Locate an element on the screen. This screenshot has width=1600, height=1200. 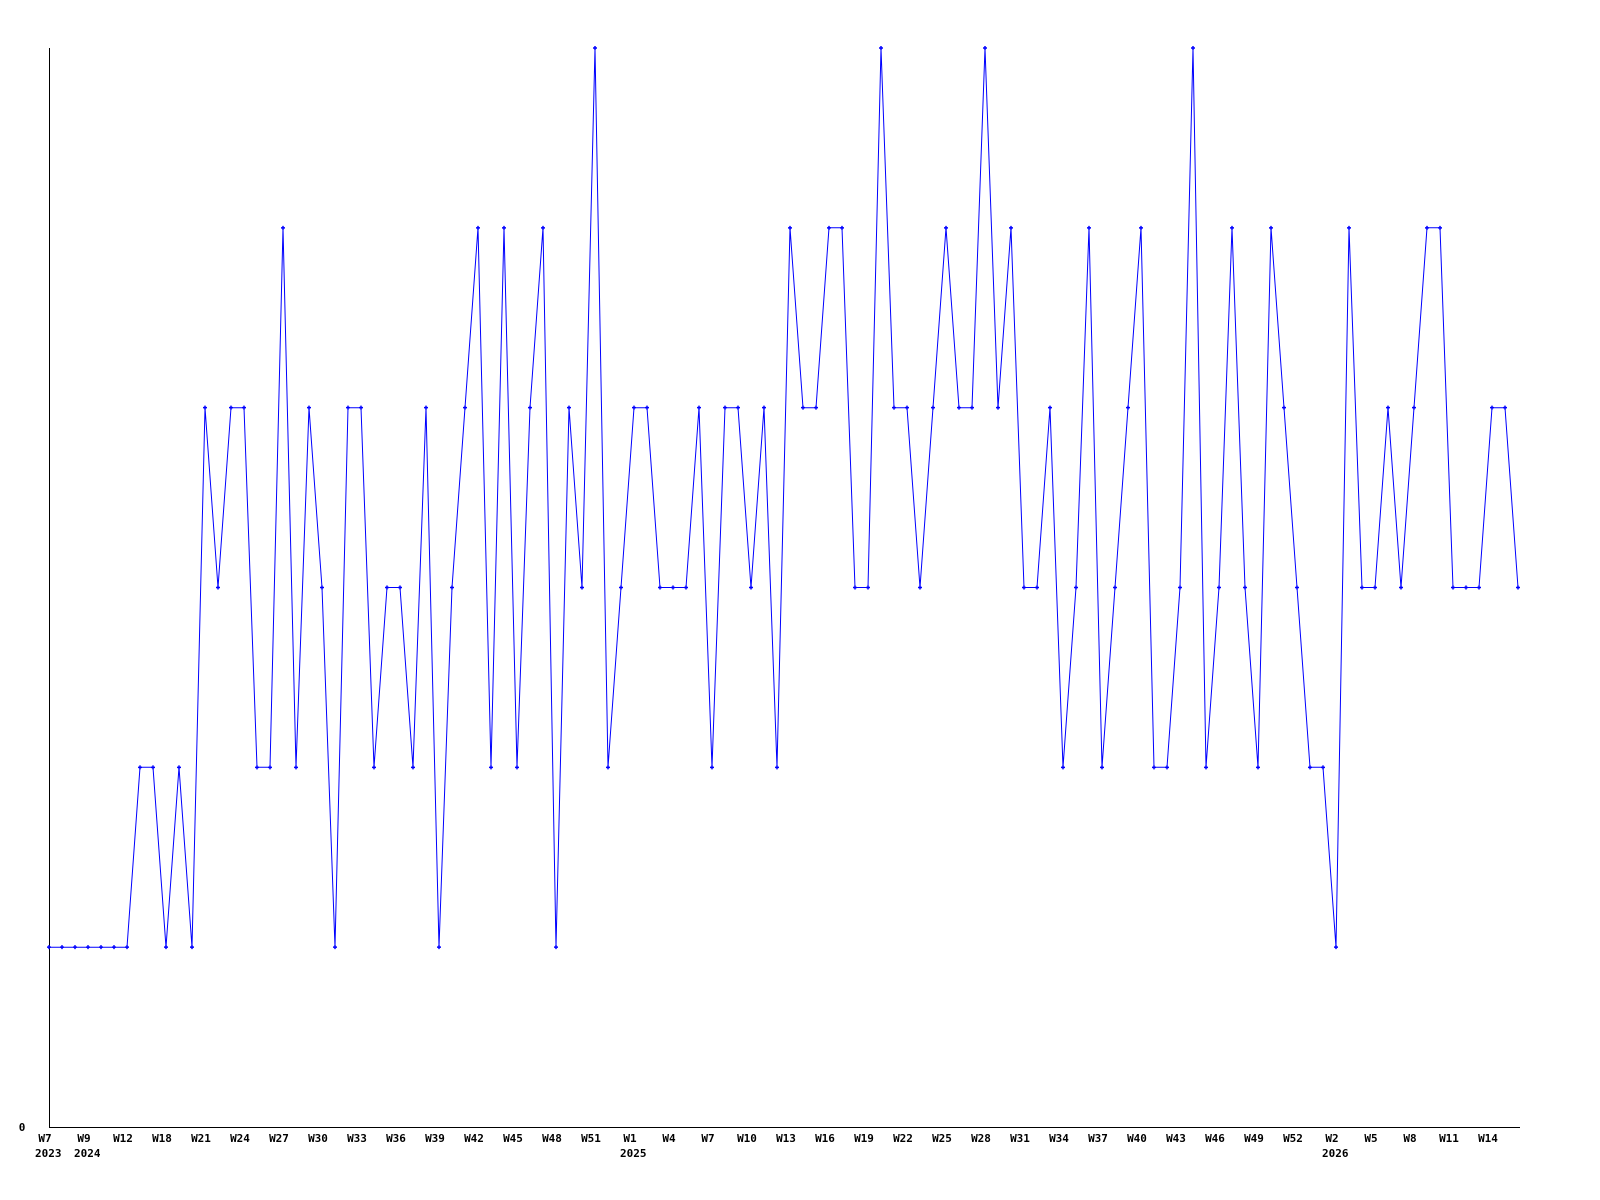
x-tick-label: W48 is located at coordinates (552, 1138).